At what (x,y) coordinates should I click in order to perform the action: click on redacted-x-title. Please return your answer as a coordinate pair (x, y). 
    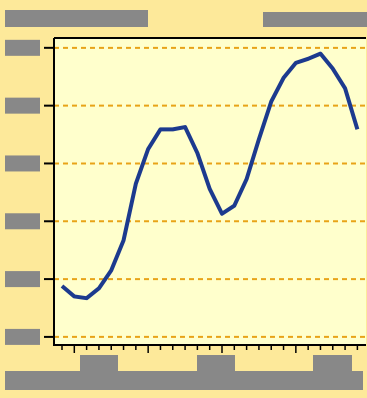
    Looking at the image, I should click on (184, 380).